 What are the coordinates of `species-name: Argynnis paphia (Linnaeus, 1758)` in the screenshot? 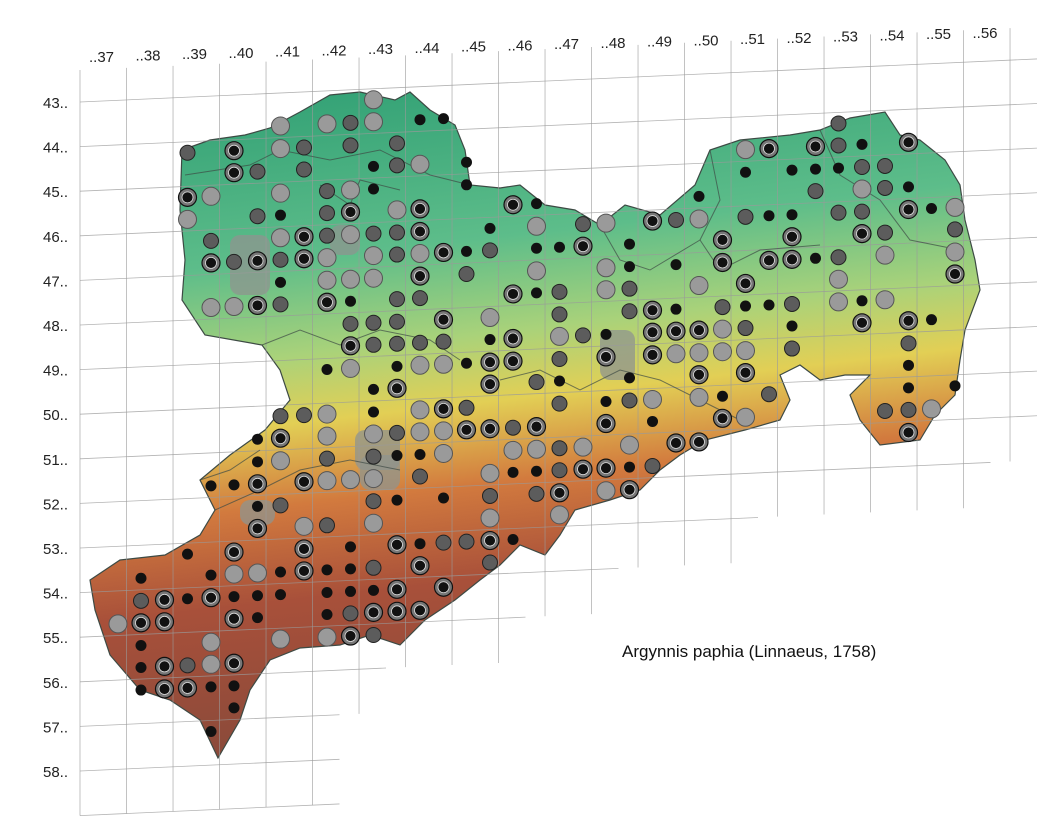 It's located at (749, 651).